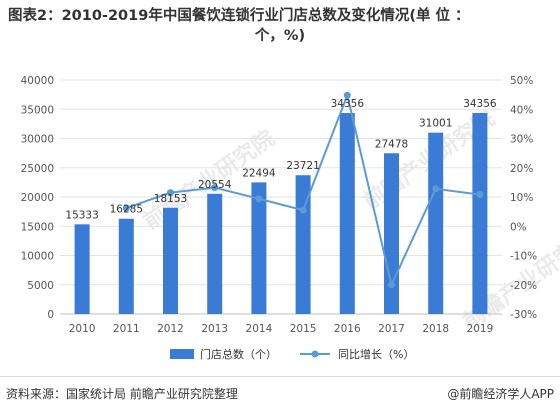  Describe the element at coordinates (521, 140) in the screenshot. I see `y-right-tick-label: 30%` at that location.